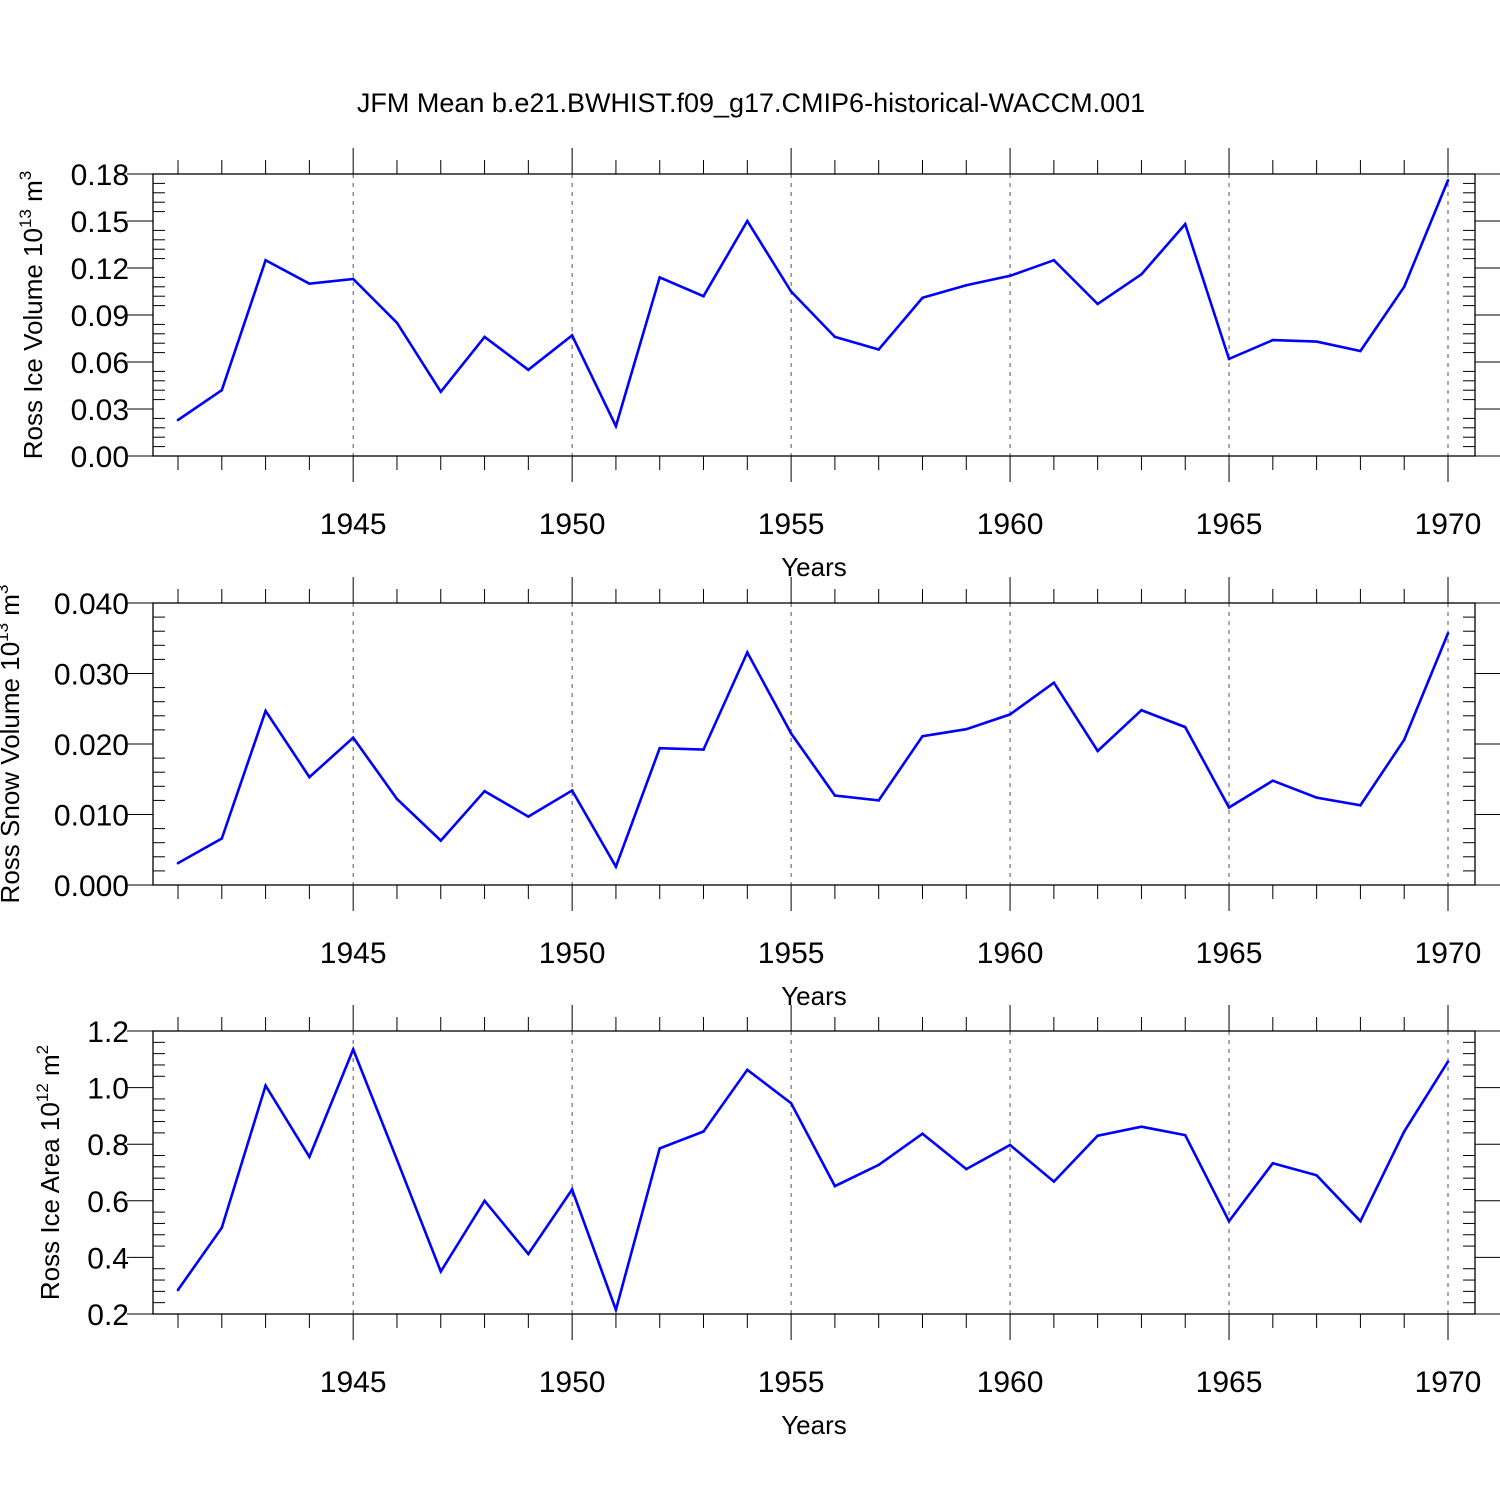 The image size is (1500, 1500). I want to click on y-tick-label: 0.000, so click(91, 886).